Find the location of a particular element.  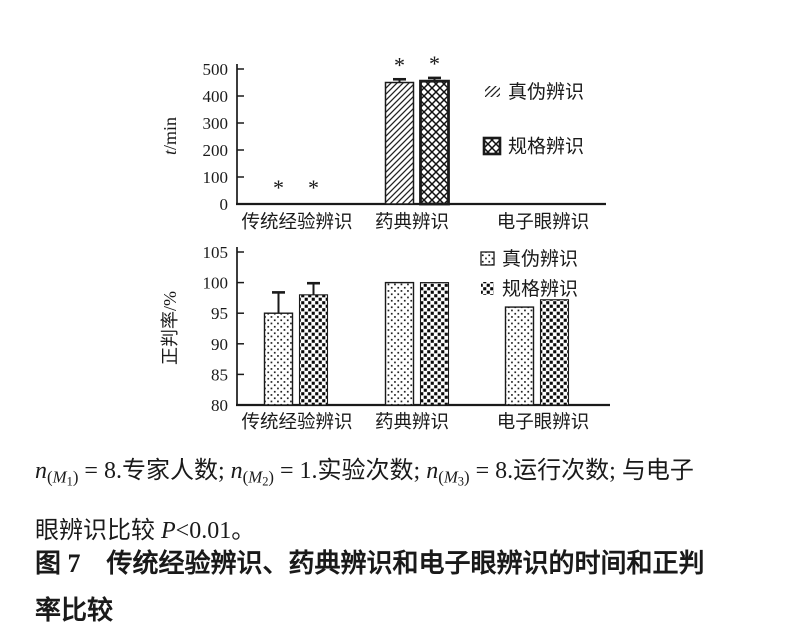

y-tick-label: 0 is located at coordinates (224, 204).